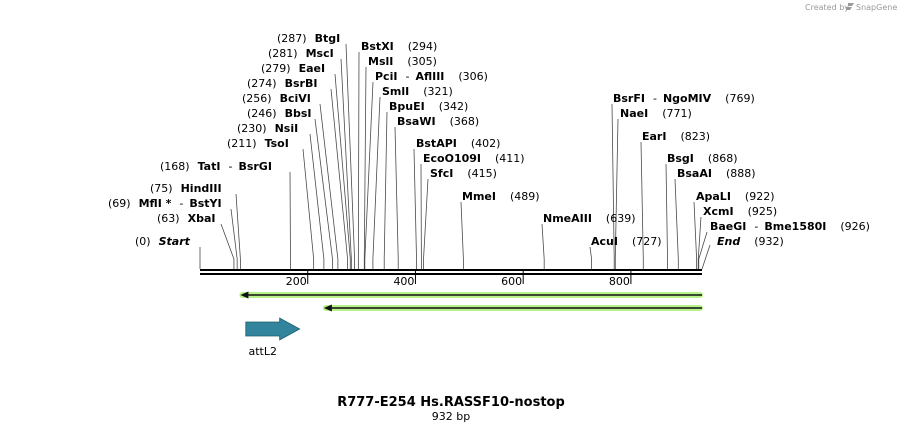 The image size is (902, 432). I want to click on site-hindiii-name: HindIII, so click(201, 188).